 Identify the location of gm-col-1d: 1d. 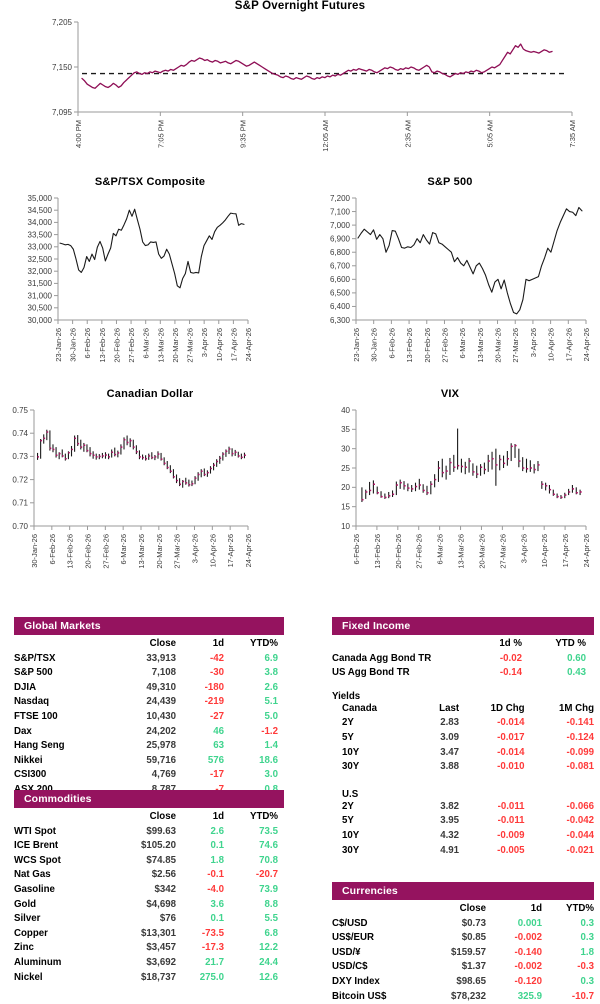
(218, 643).